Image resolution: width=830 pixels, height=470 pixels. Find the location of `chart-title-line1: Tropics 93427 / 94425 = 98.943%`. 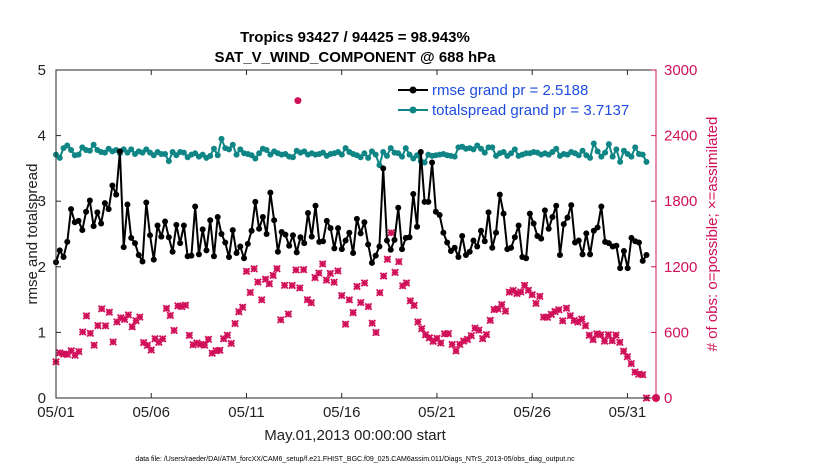

chart-title-line1: Tropics 93427 / 94425 = 98.943% is located at coordinates (355, 37).